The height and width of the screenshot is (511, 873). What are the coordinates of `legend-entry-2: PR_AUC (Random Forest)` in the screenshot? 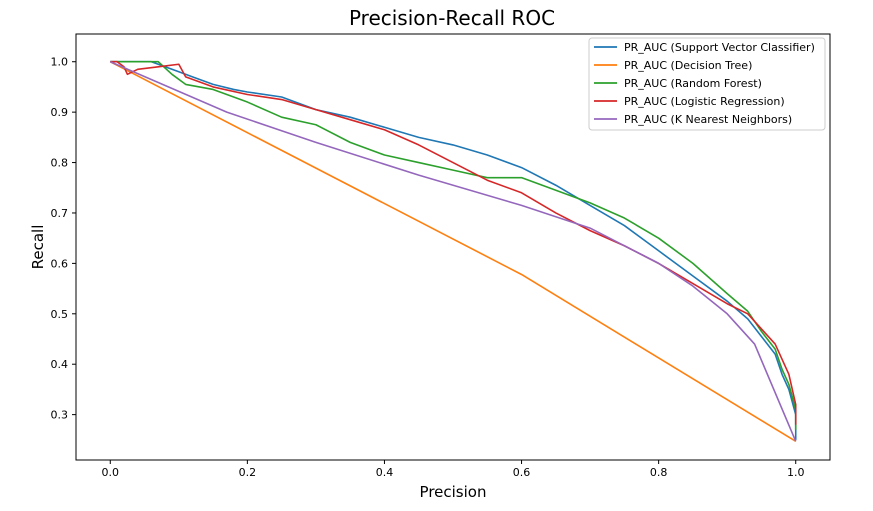 It's located at (693, 83).